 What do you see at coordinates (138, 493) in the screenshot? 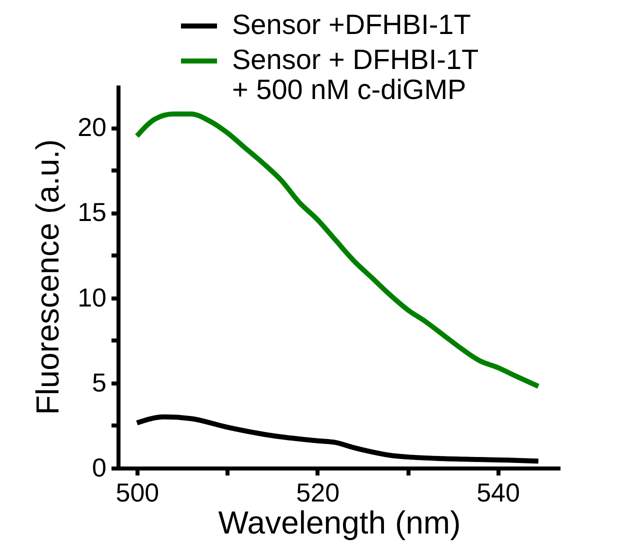
I see `x-tick-label: 500` at bounding box center [138, 493].